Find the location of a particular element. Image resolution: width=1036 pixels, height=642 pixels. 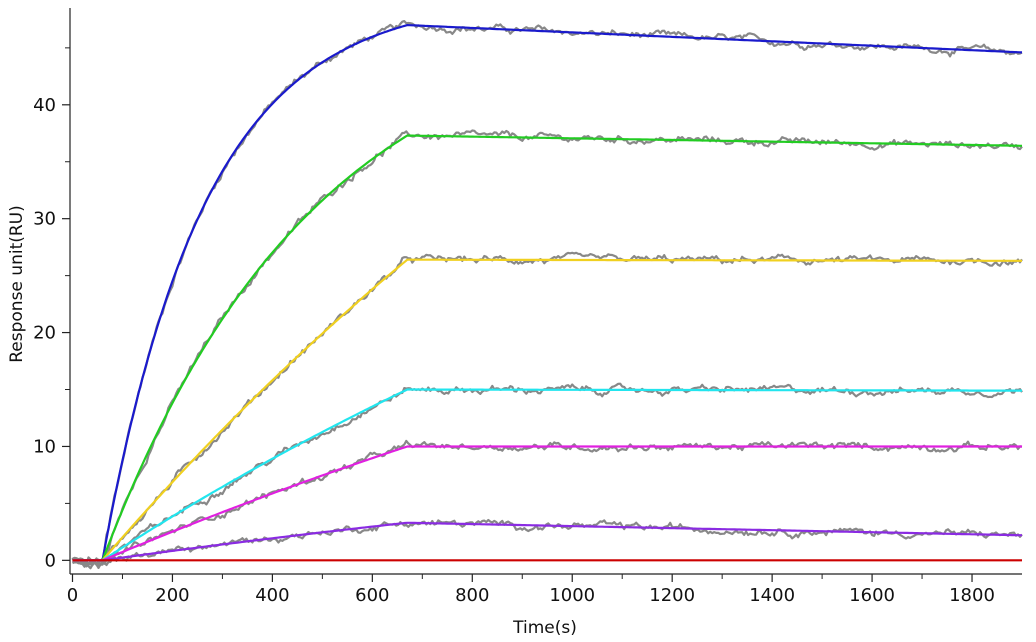

x-tick-label: 1600 is located at coordinates (872, 595).